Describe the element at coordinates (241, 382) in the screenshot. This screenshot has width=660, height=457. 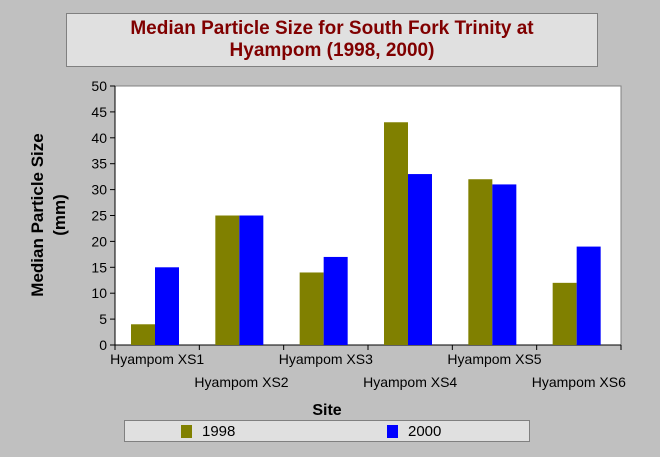
I see `x-tick-label: Hyampom XS2` at that location.